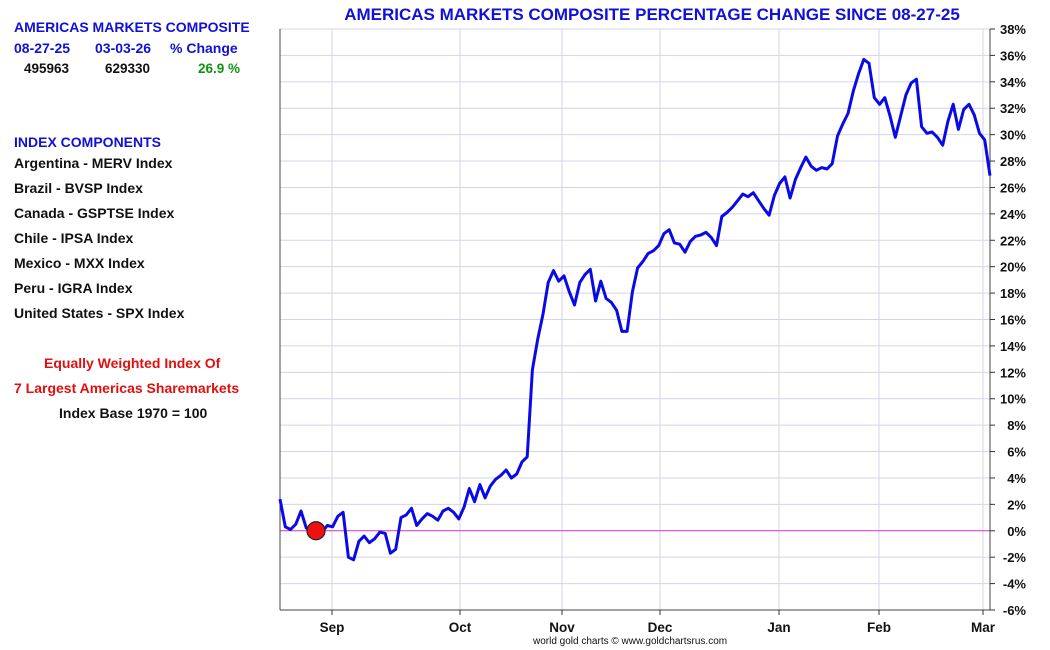  What do you see at coordinates (1016, 425) in the screenshot?
I see `y-tick-label: 8%` at bounding box center [1016, 425].